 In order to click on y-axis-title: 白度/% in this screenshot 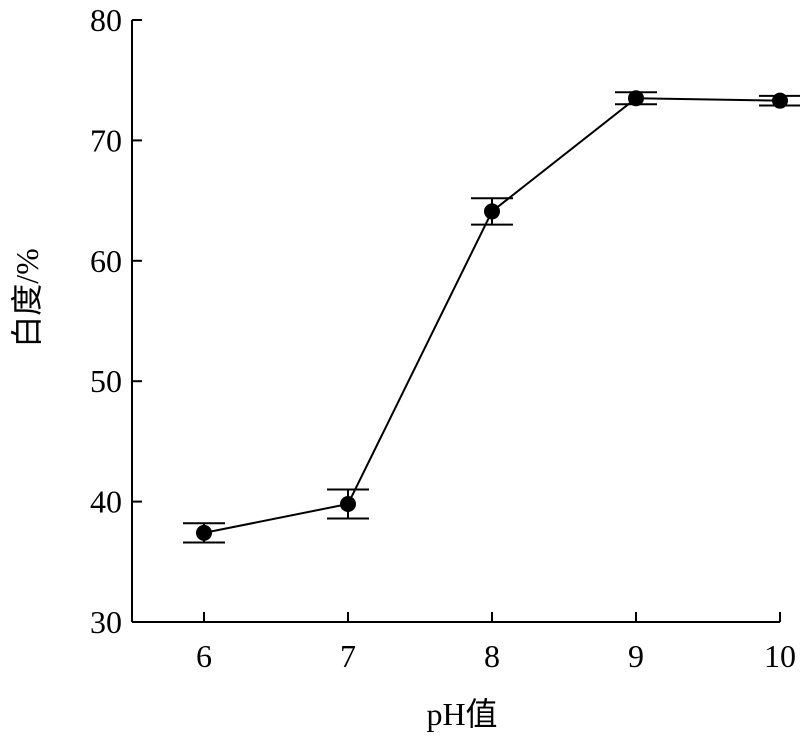, I will do `click(27, 298)`.